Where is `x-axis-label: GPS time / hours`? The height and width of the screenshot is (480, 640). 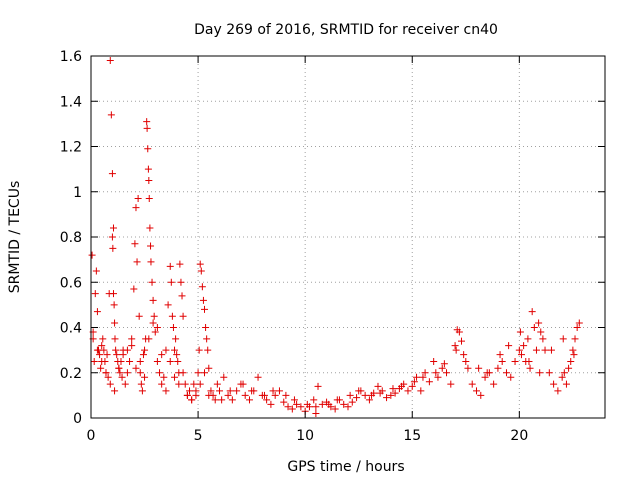 x-axis-label: GPS time / hours is located at coordinates (345, 467).